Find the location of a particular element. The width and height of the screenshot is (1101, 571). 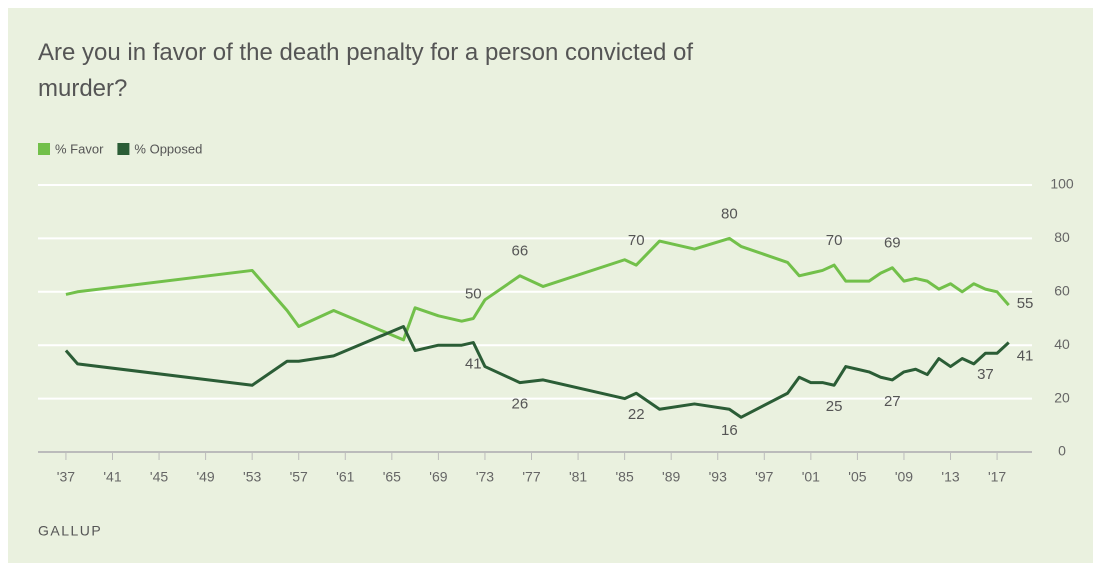

legend-label: % Favor is located at coordinates (79, 148).